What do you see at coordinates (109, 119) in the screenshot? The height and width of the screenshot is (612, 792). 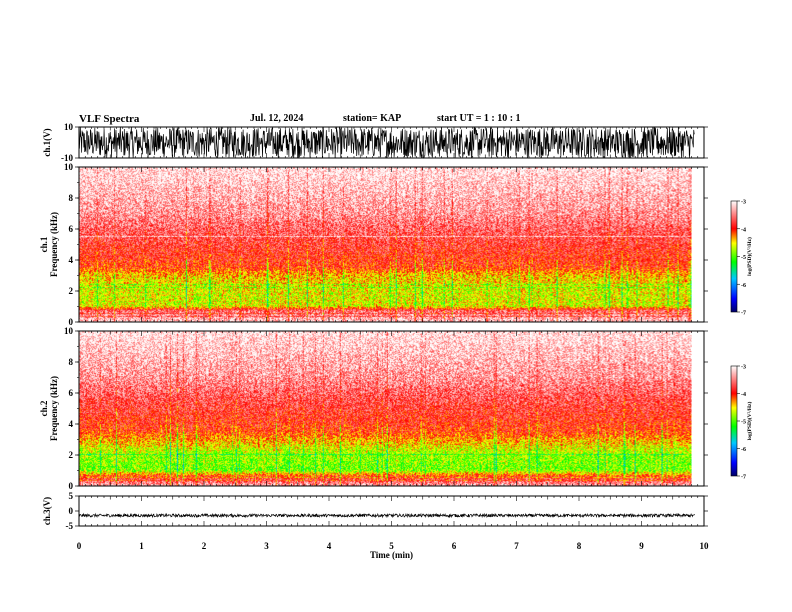 I see `figure-title: VLF Spectra` at bounding box center [109, 119].